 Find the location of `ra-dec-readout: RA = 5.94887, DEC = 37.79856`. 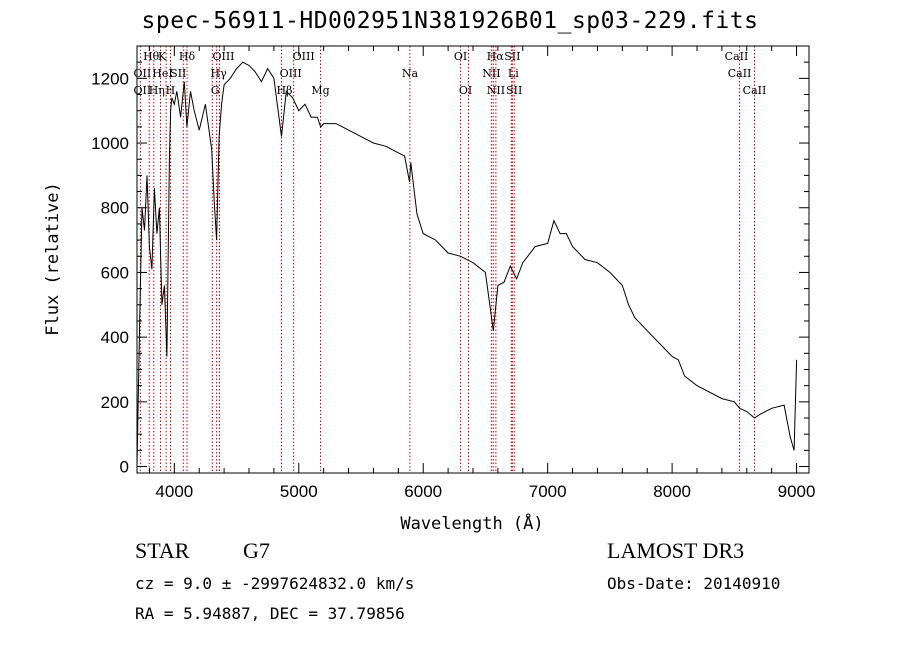

ra-dec-readout: RA = 5.94887, DEC = 37.79856 is located at coordinates (270, 613).